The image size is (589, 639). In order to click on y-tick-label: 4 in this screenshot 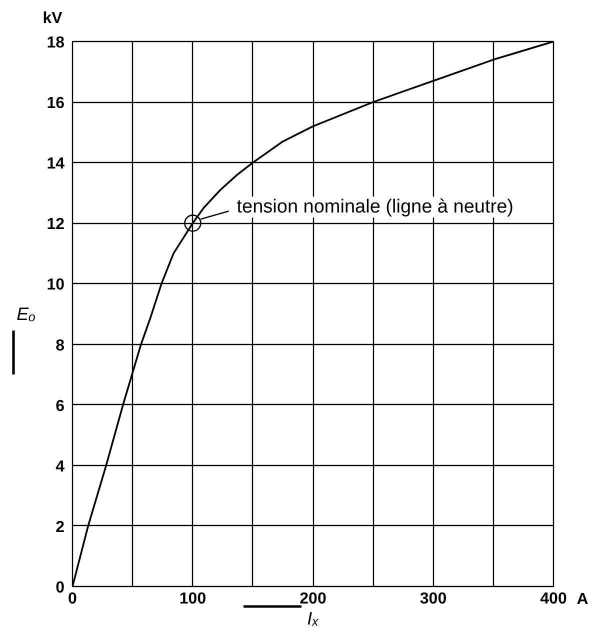, I will do `click(60, 467)`.